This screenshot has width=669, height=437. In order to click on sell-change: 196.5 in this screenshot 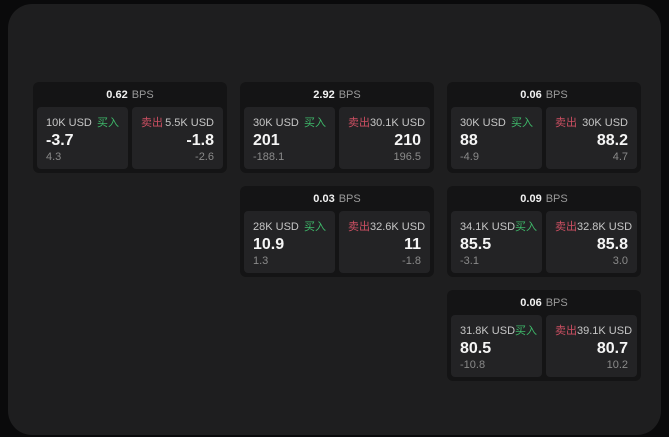, I will do `click(407, 157)`.